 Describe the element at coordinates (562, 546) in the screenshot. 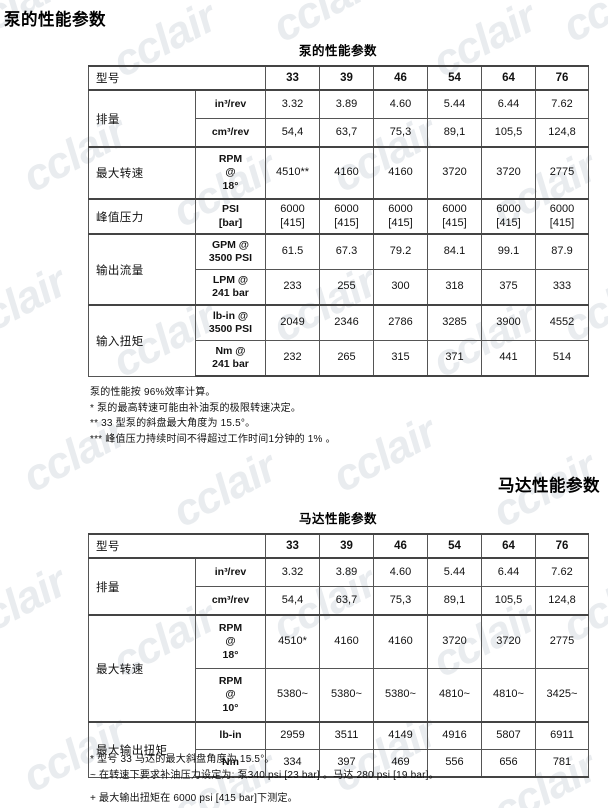

I see `model-header-cell: 76` at that location.